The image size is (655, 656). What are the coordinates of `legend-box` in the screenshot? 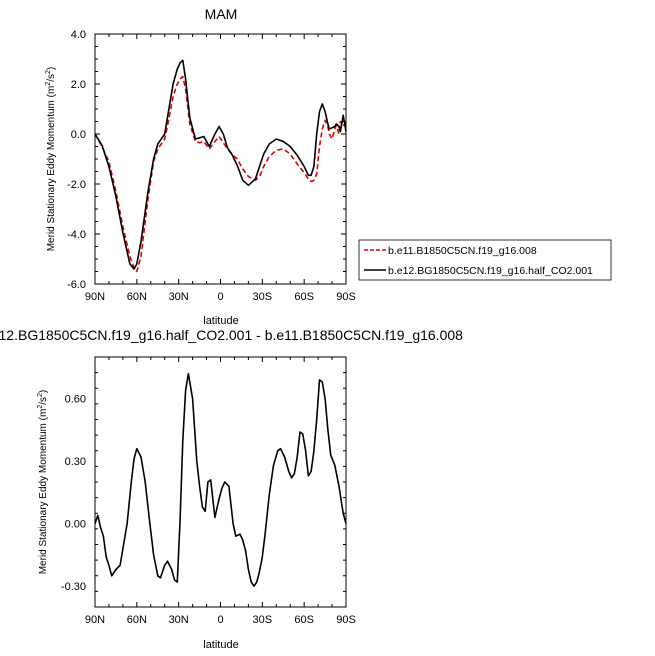 It's located at (485, 260).